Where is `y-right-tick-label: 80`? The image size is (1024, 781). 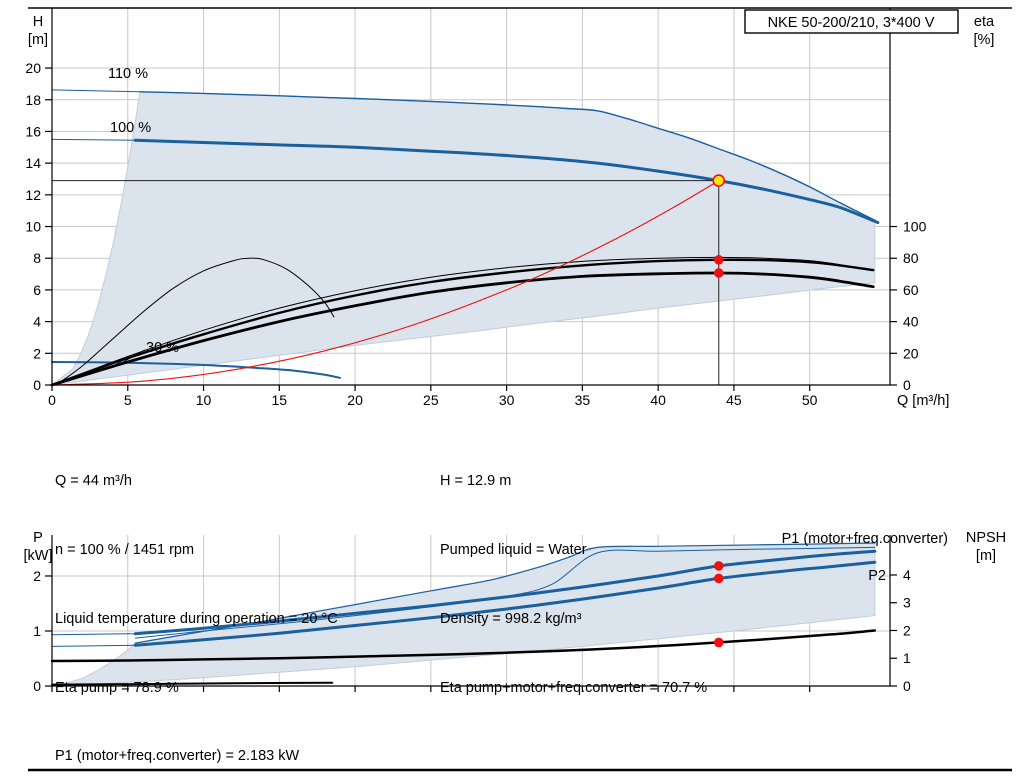 y-right-tick-label: 80 is located at coordinates (911, 258).